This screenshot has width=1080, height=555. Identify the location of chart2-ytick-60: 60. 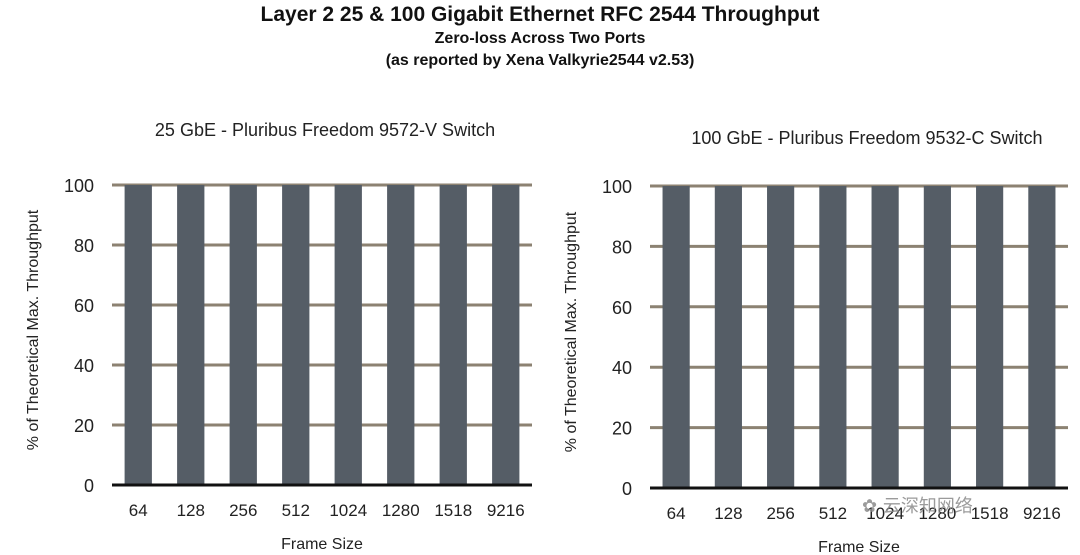
(622, 308).